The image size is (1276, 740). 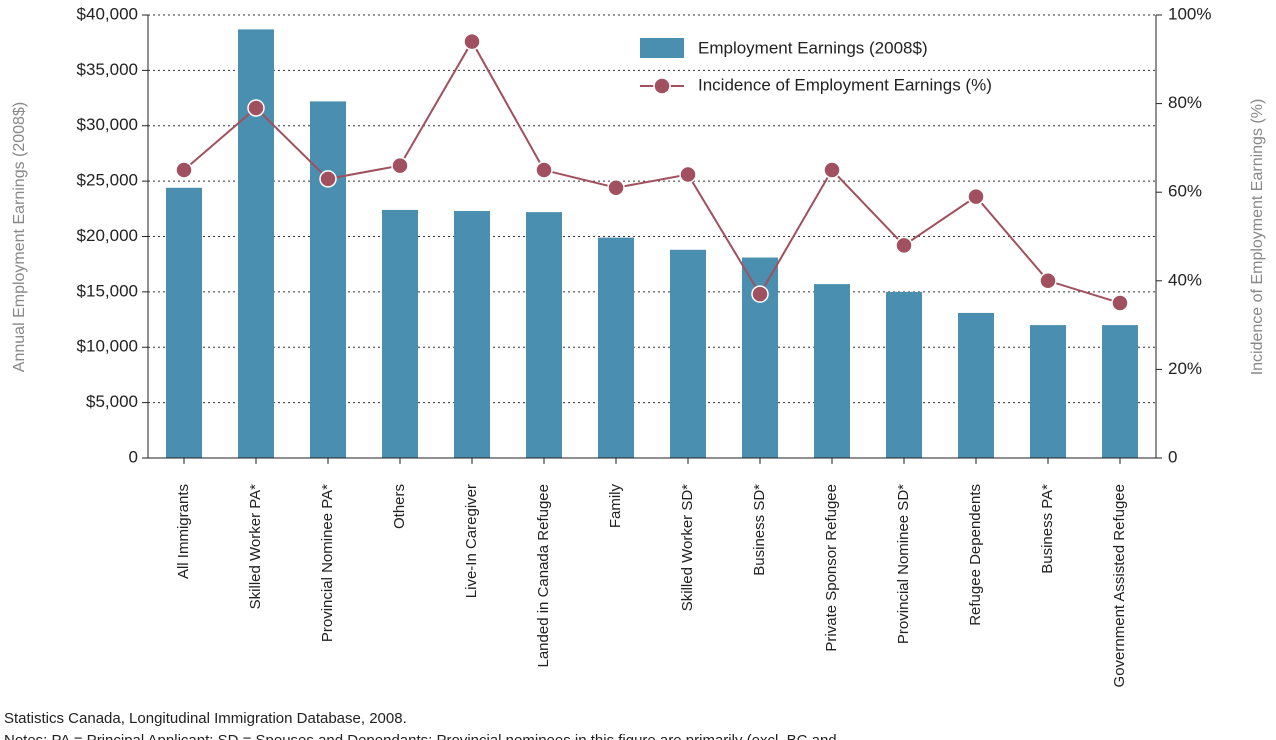 I want to click on y-axis-title: Annual Employment Earnings (2008$), so click(x=19, y=237).